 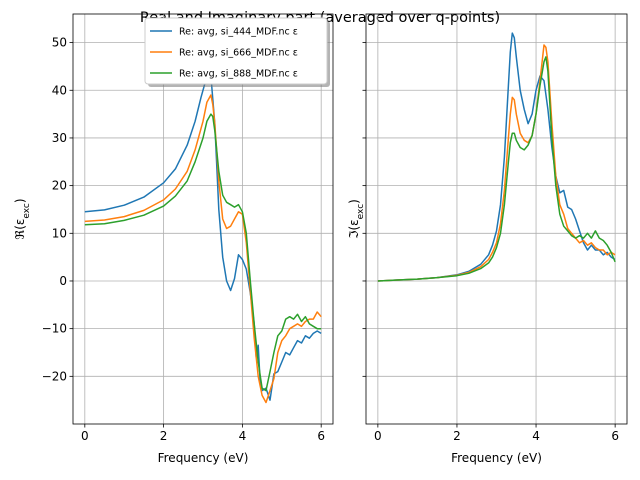 I want to click on y-tick-label: 10, so click(x=59, y=233).